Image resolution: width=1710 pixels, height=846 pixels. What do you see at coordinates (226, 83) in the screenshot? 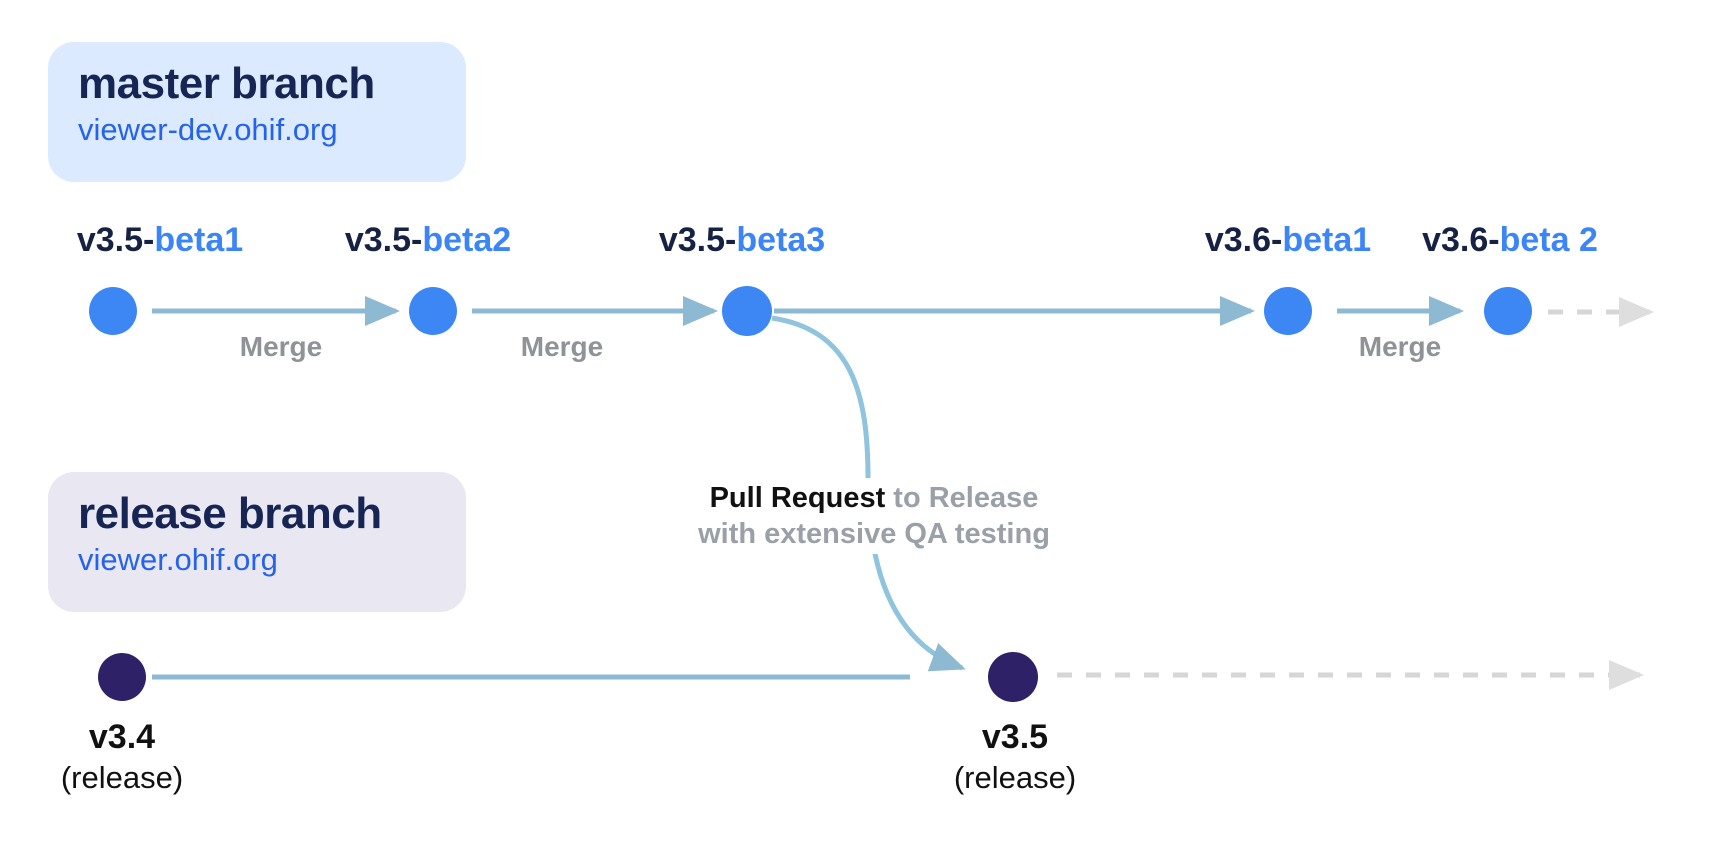
I see `master-branch-title: master branch` at bounding box center [226, 83].